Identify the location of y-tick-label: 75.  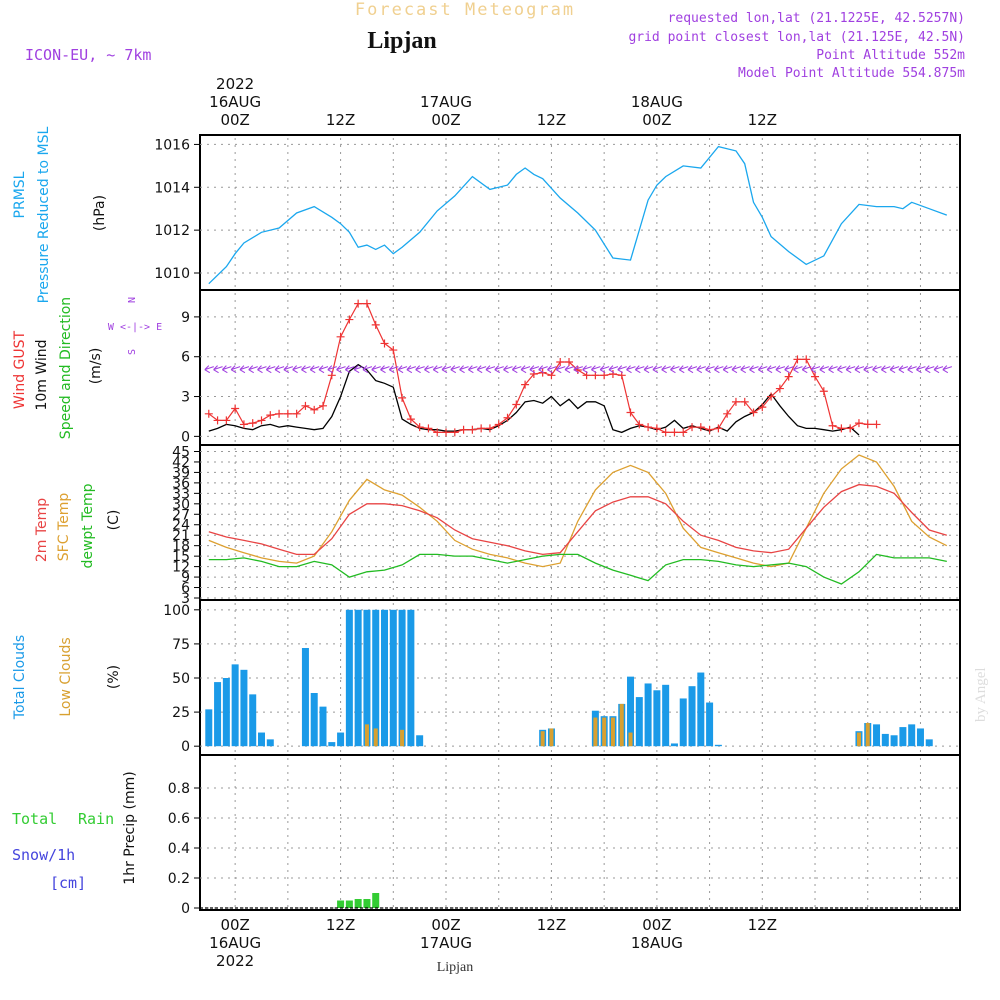
(181, 645).